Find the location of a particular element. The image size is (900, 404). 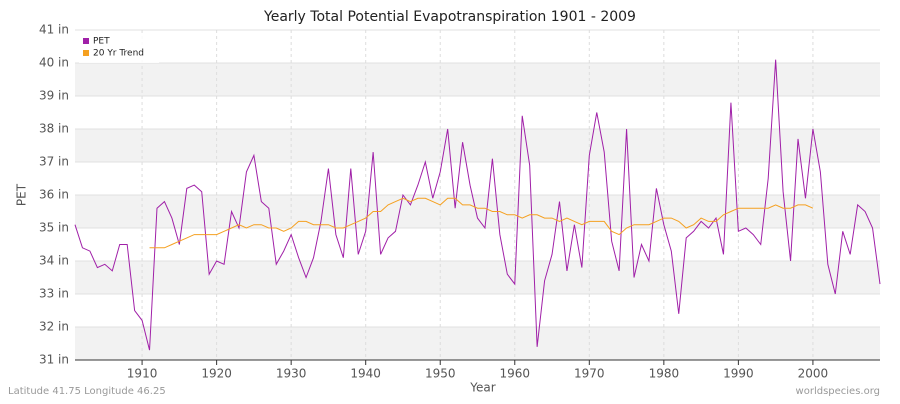

y-tick-label: 33 in is located at coordinates (54, 294).